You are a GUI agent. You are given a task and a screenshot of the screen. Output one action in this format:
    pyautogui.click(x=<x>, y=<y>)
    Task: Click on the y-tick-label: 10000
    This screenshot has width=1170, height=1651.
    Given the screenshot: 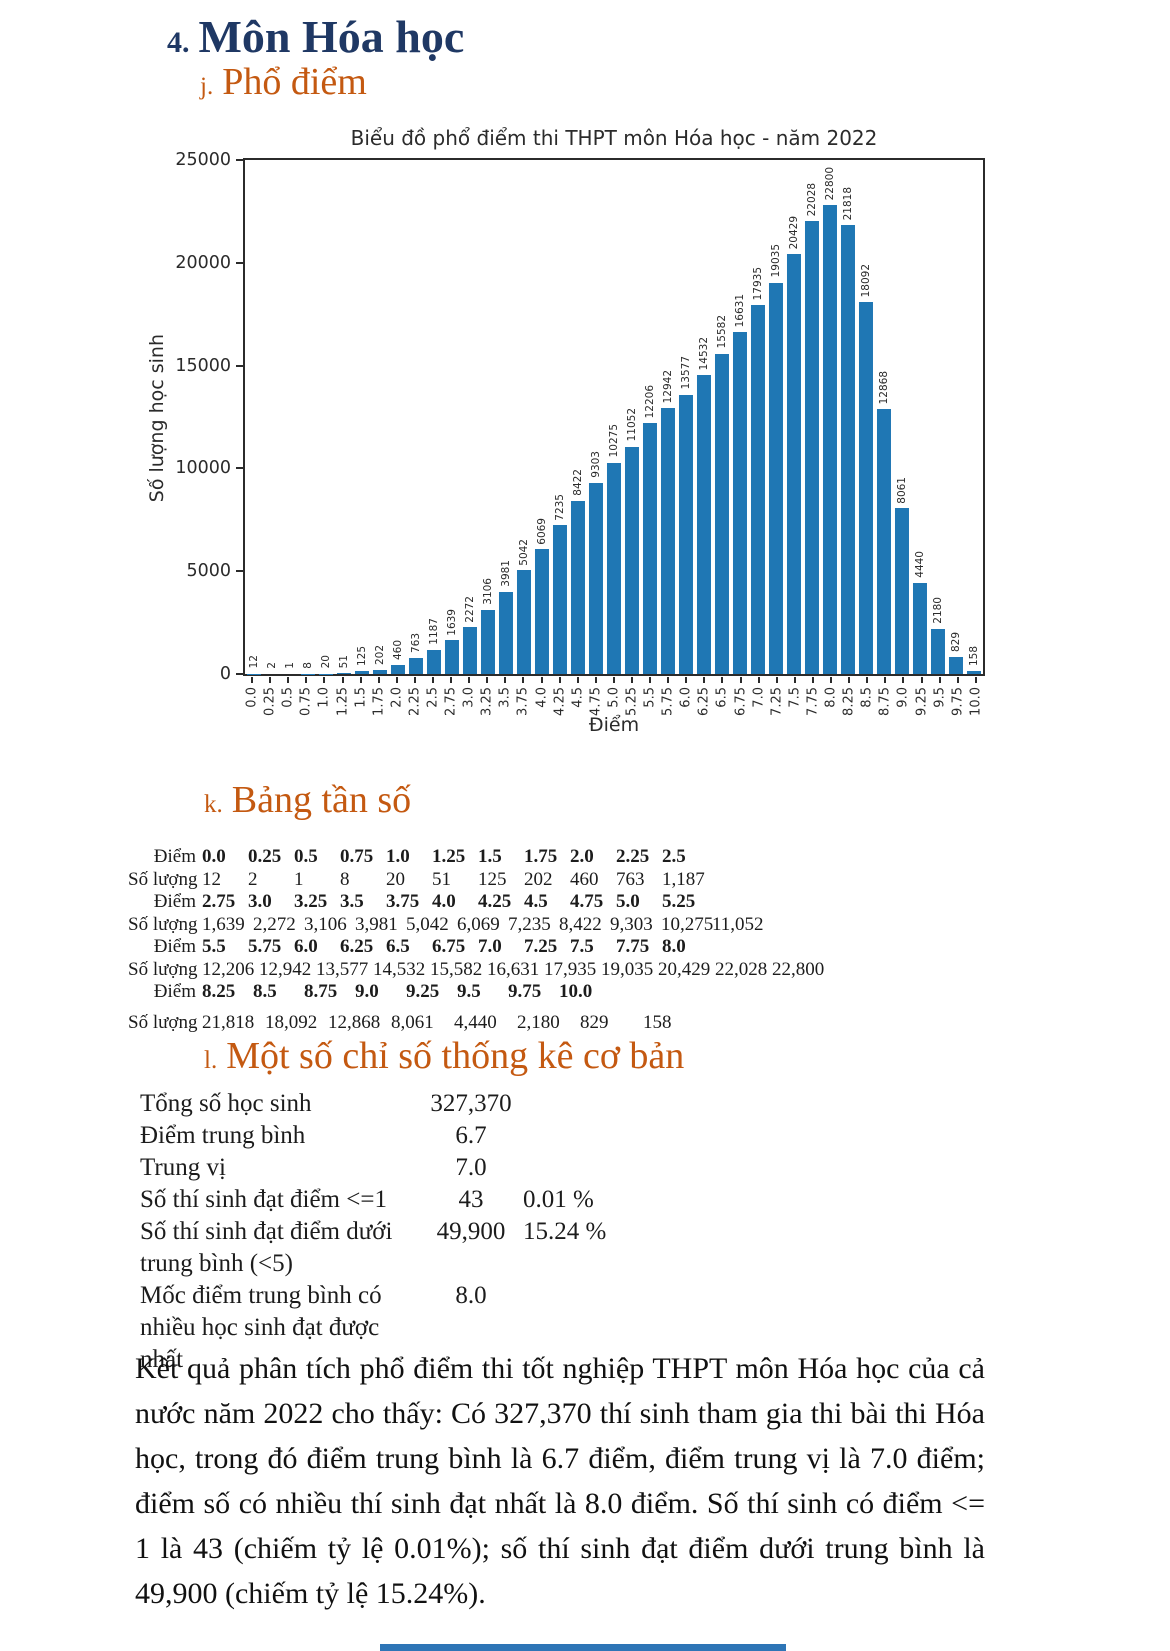 What is the action you would take?
    pyautogui.click(x=203, y=468)
    